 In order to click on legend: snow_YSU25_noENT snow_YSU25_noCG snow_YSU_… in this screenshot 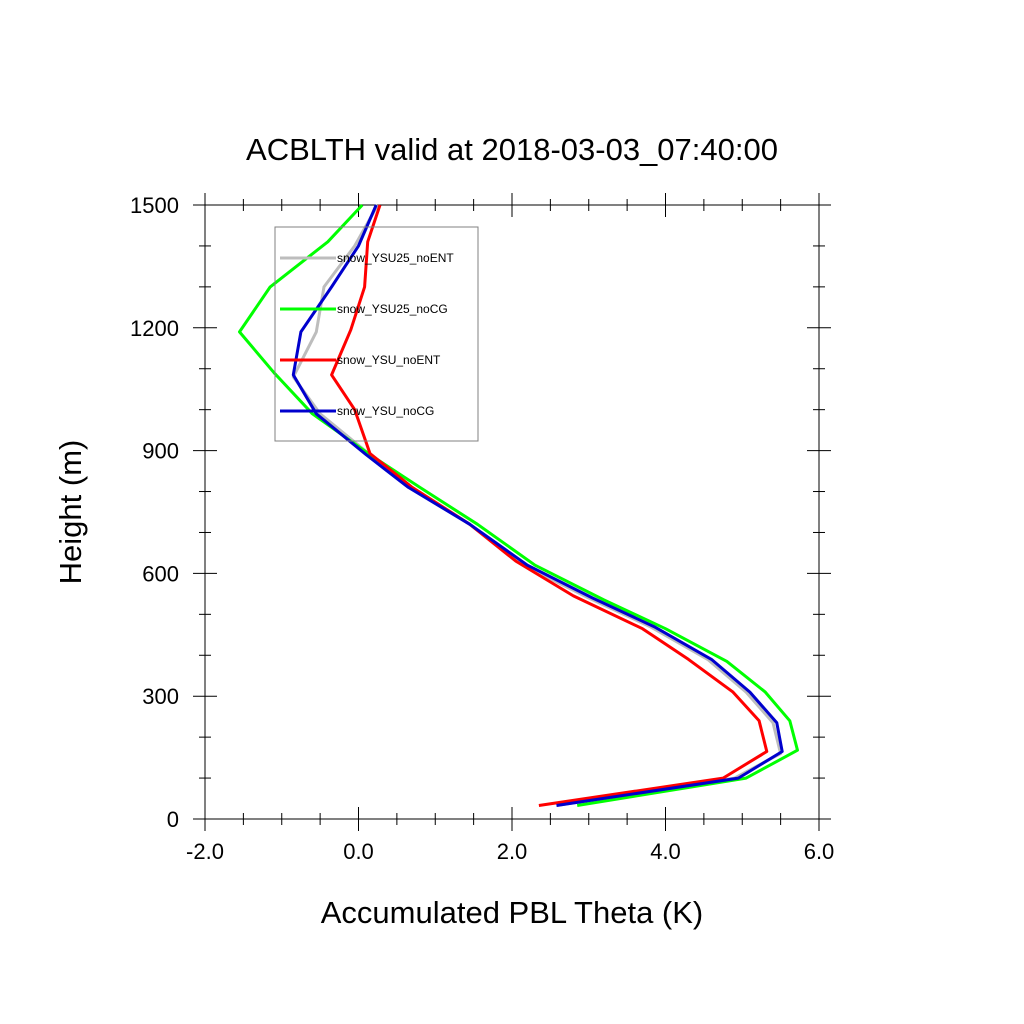, I will do `click(376, 334)`.